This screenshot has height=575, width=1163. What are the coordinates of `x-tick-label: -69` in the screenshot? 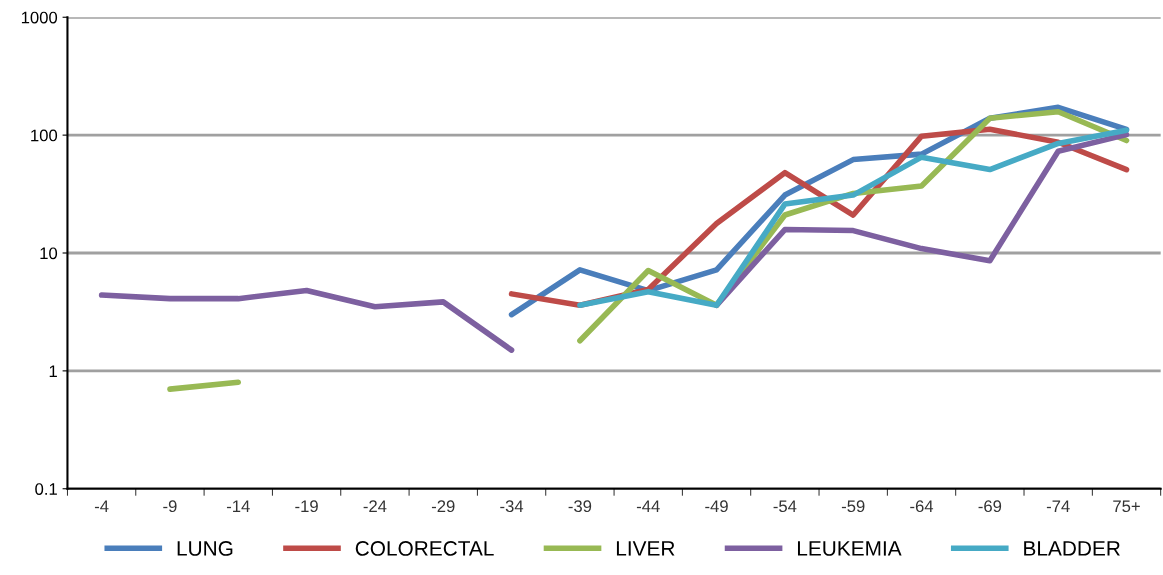 It's located at (990, 506).